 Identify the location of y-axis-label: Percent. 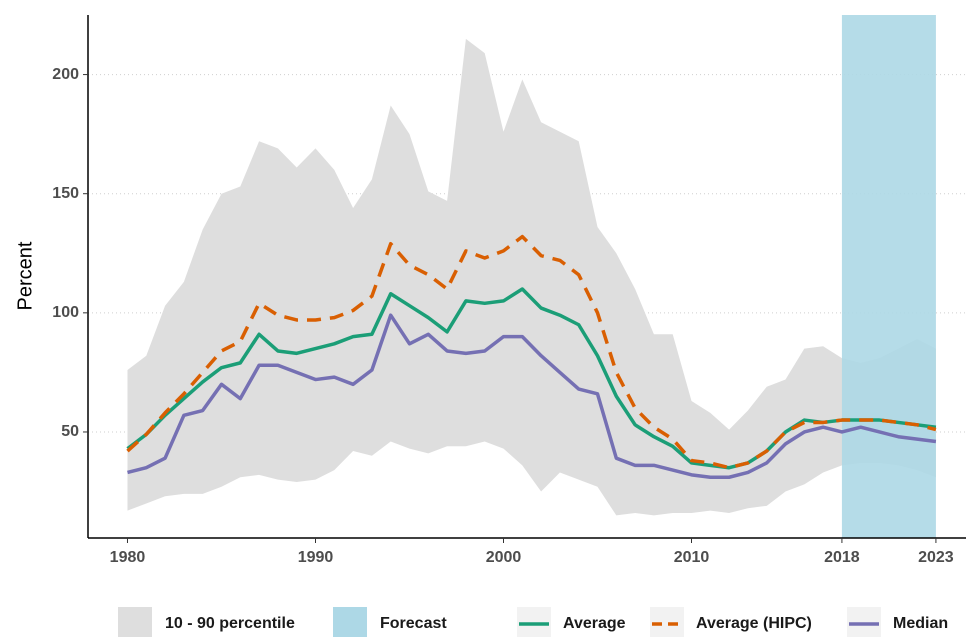
(25, 275).